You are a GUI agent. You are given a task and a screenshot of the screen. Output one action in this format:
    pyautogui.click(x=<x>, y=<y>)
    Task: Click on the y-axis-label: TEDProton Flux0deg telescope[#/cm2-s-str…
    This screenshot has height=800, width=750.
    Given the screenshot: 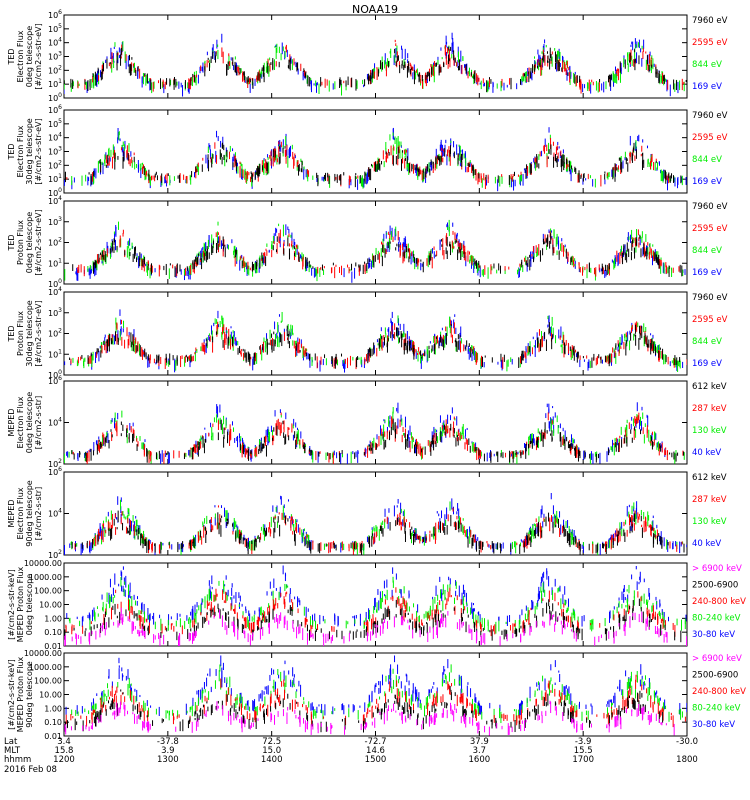 What is the action you would take?
    pyautogui.click(x=25, y=242)
    